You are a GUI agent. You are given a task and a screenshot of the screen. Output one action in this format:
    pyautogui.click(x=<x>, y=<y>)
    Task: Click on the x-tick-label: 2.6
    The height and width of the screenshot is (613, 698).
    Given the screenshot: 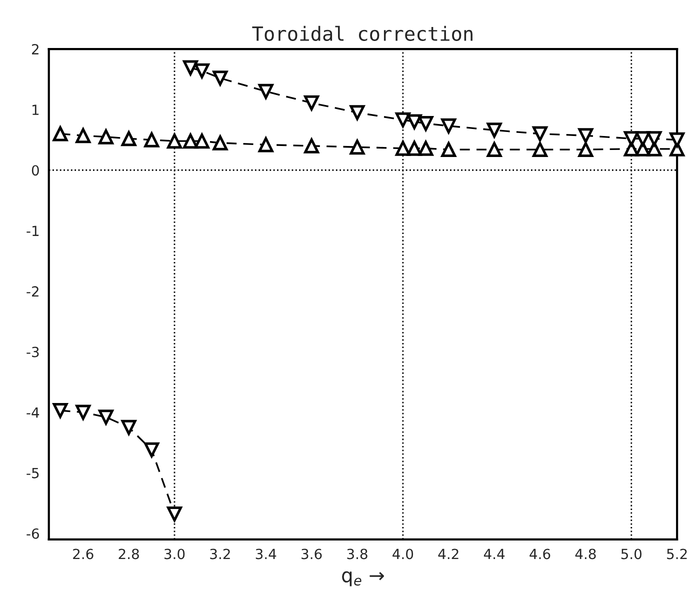 What is the action you would take?
    pyautogui.click(x=83, y=554)
    